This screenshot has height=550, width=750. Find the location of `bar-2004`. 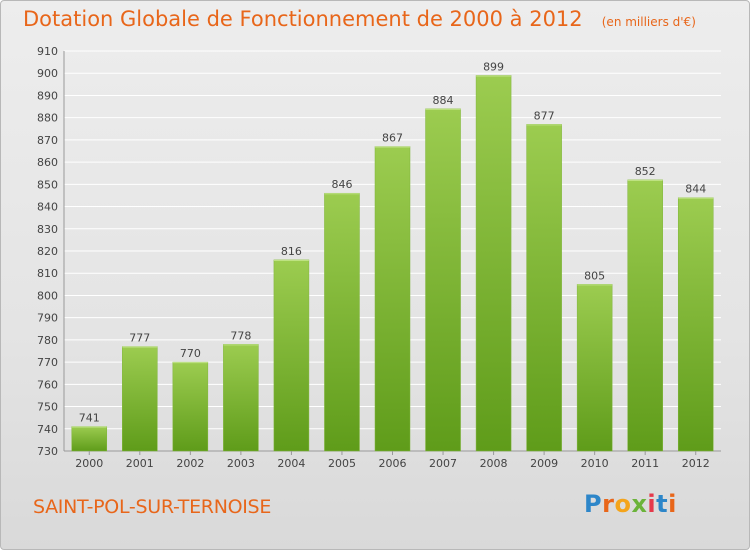

bar-2004 is located at coordinates (291, 355).